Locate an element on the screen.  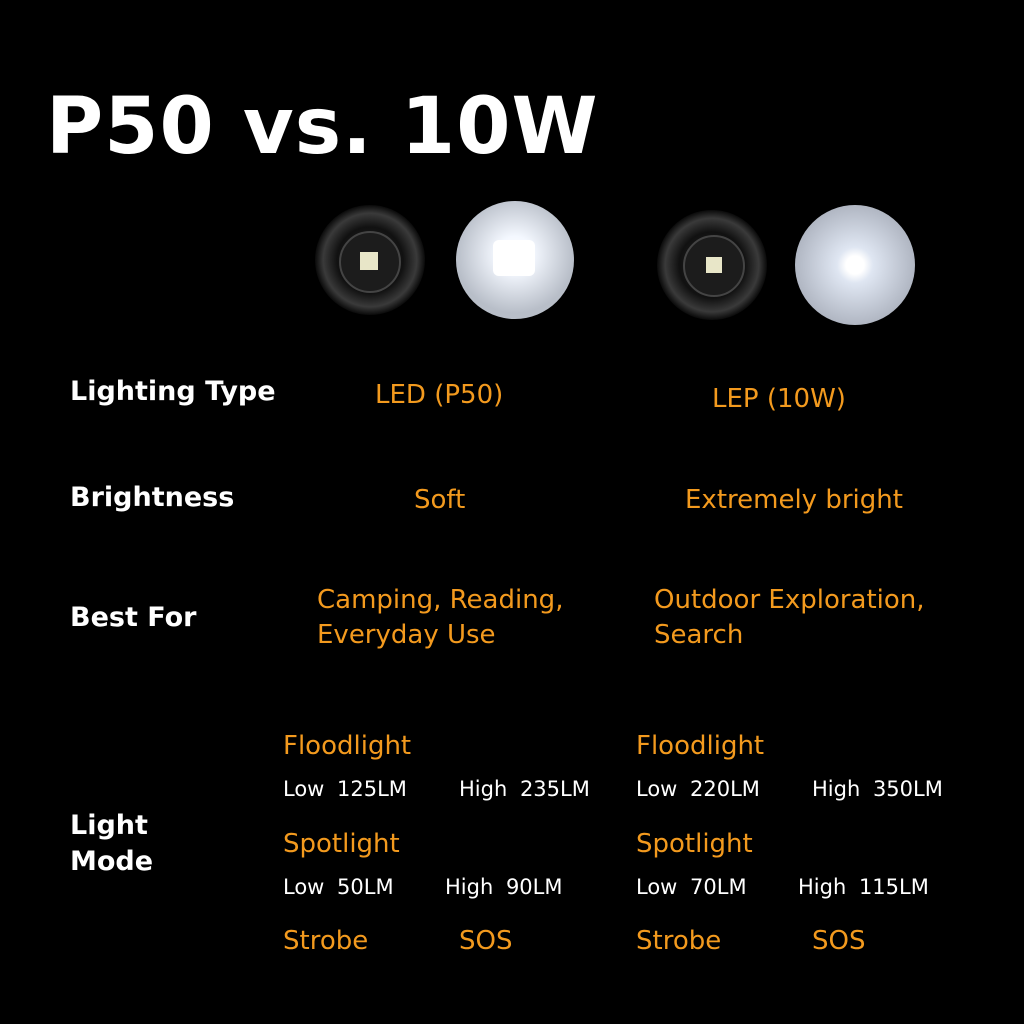
value: LEP (10W) is located at coordinates (779, 399).